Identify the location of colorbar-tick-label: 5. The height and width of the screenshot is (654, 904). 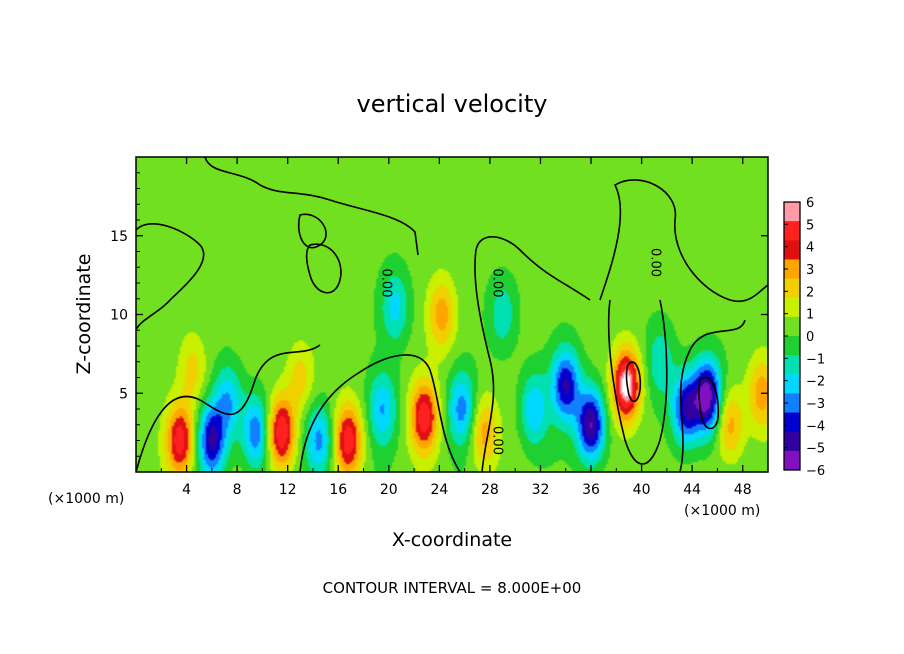
(810, 225).